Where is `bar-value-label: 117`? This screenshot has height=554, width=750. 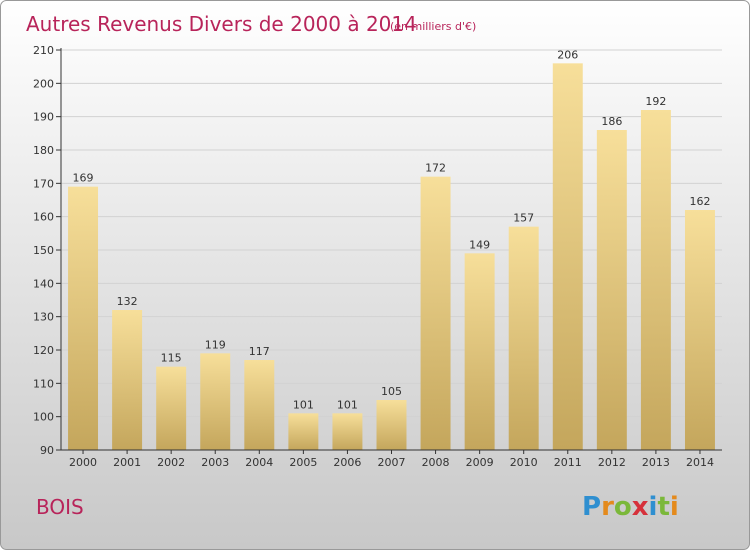 bar-value-label: 117 is located at coordinates (259, 351).